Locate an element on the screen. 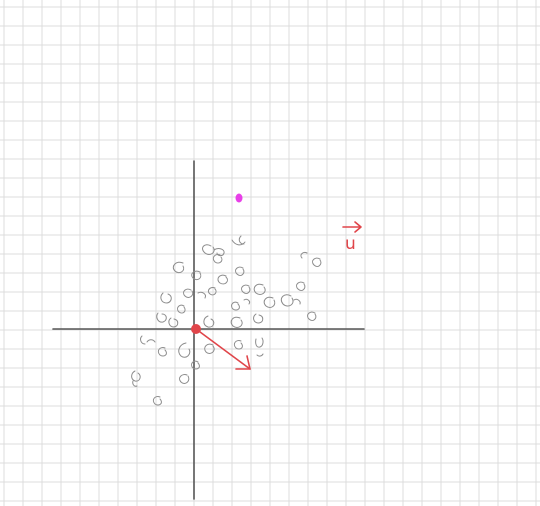  label-arrow-icon is located at coordinates (352, 227).